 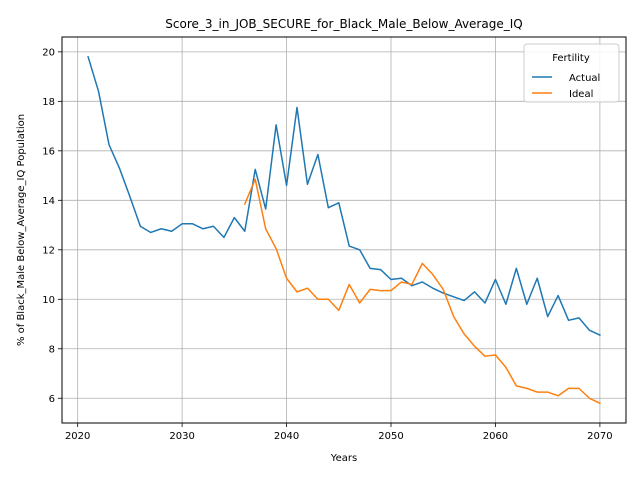 What do you see at coordinates (495, 436) in the screenshot?
I see `x-tick-label: 2060` at bounding box center [495, 436].